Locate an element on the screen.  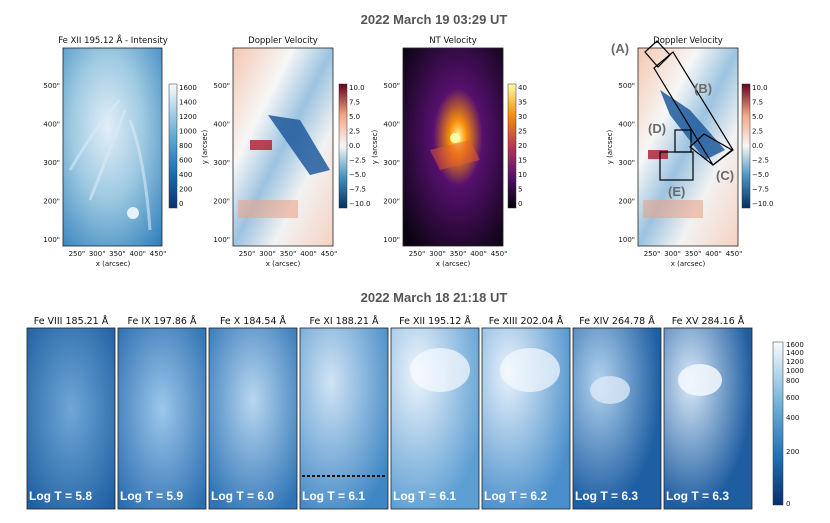
log-t-label: Log T = 6.1 is located at coordinates (424, 496).